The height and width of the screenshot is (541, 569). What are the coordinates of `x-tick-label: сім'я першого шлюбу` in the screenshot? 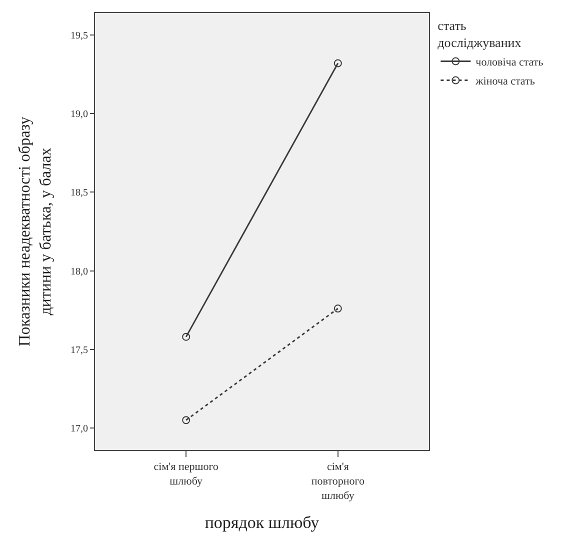 It's located at (186, 474).